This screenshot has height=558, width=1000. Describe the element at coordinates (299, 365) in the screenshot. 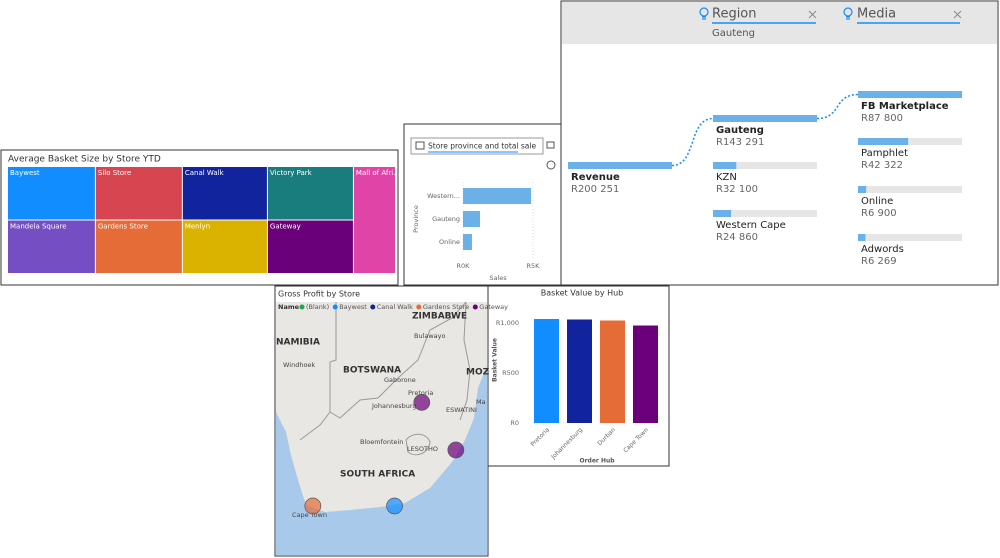

I see `place-label: Windhoek` at that location.